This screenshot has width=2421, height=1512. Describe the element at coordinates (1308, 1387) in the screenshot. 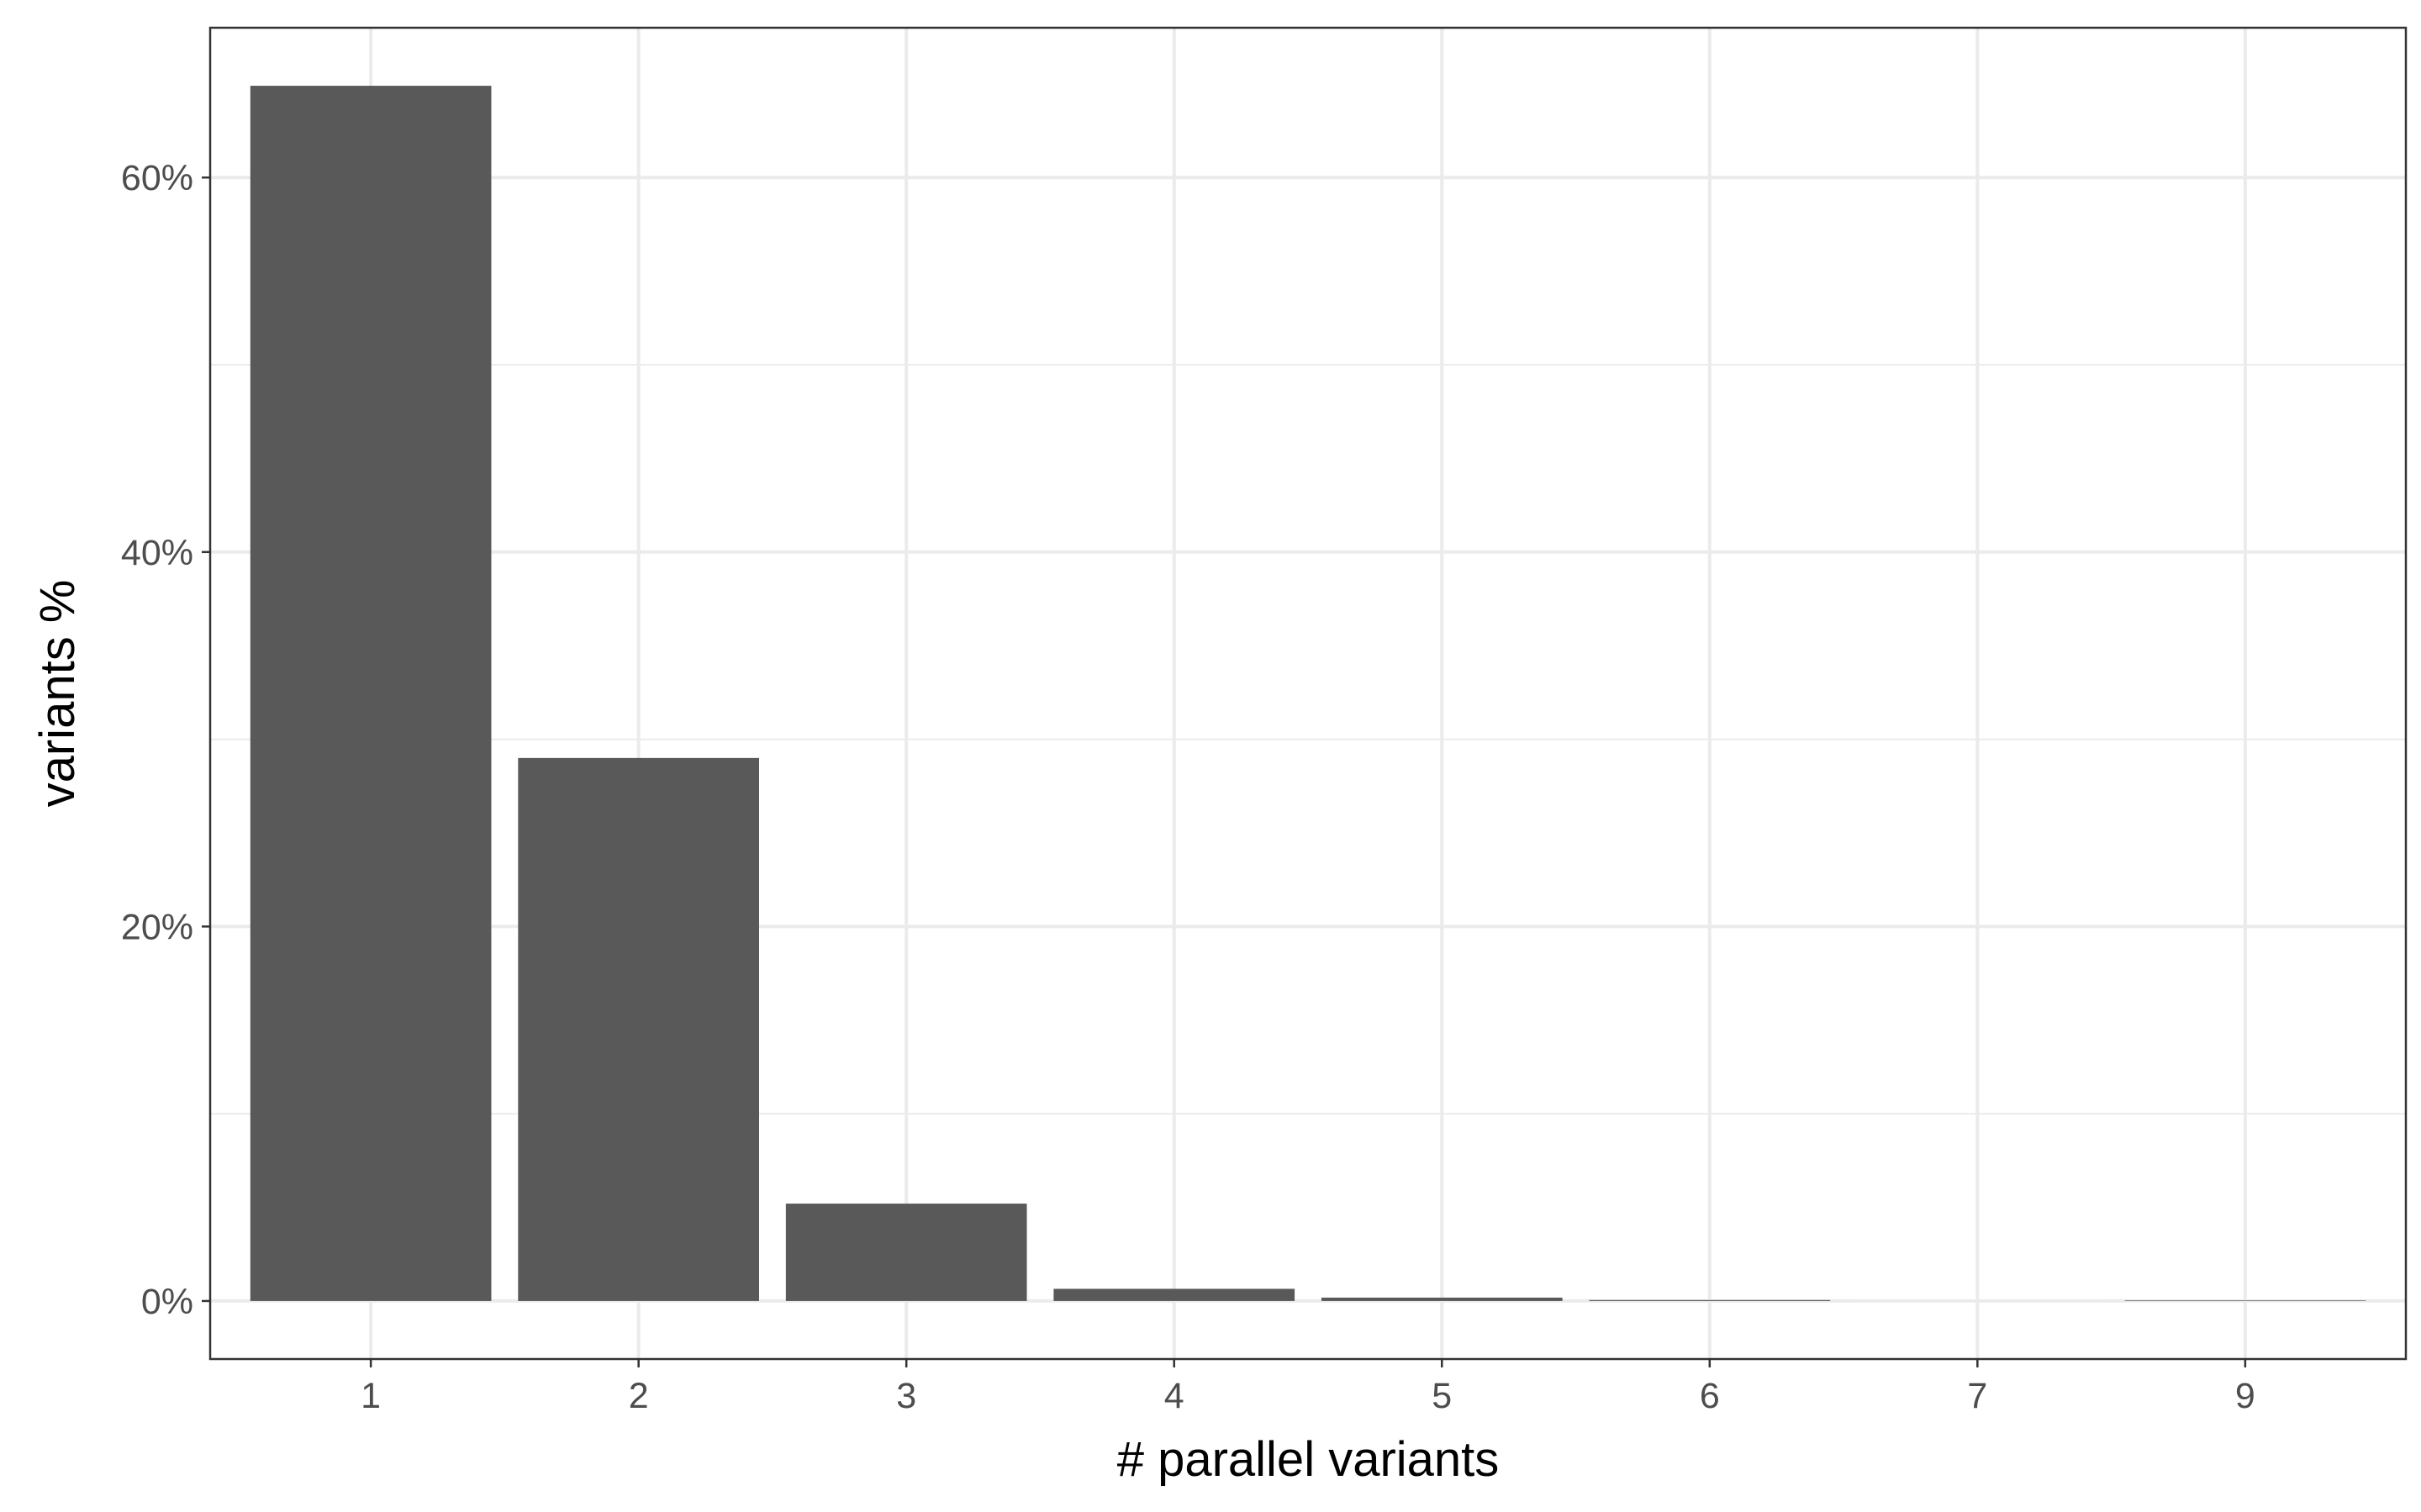

I see `x-axis-ticks: 1 2 3 4 5 6 7 9` at that location.